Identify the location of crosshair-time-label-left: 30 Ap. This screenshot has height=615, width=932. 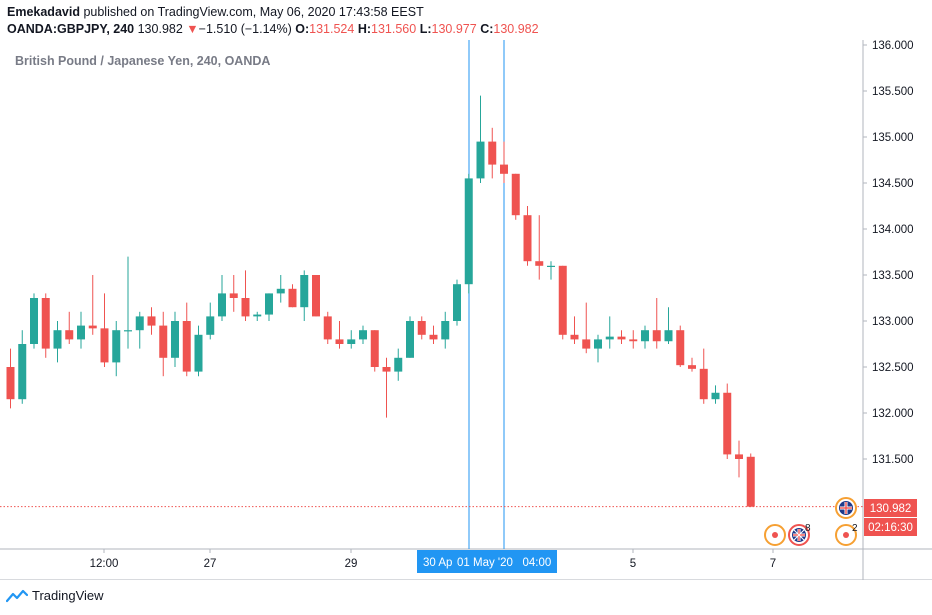
(437, 563).